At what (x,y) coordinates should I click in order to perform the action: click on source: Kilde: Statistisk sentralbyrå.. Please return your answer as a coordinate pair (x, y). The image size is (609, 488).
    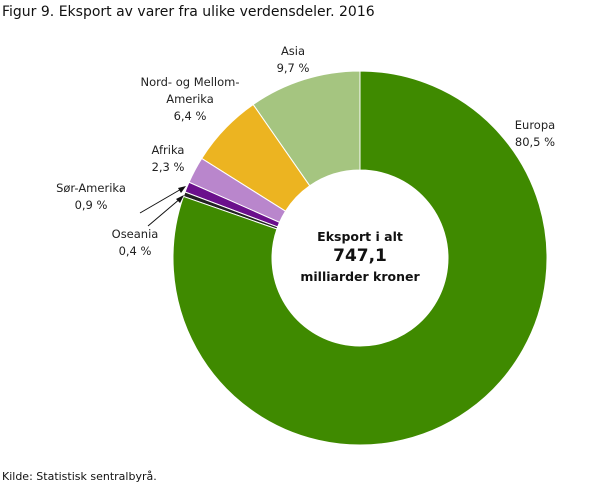
    Looking at the image, I should click on (79, 476).